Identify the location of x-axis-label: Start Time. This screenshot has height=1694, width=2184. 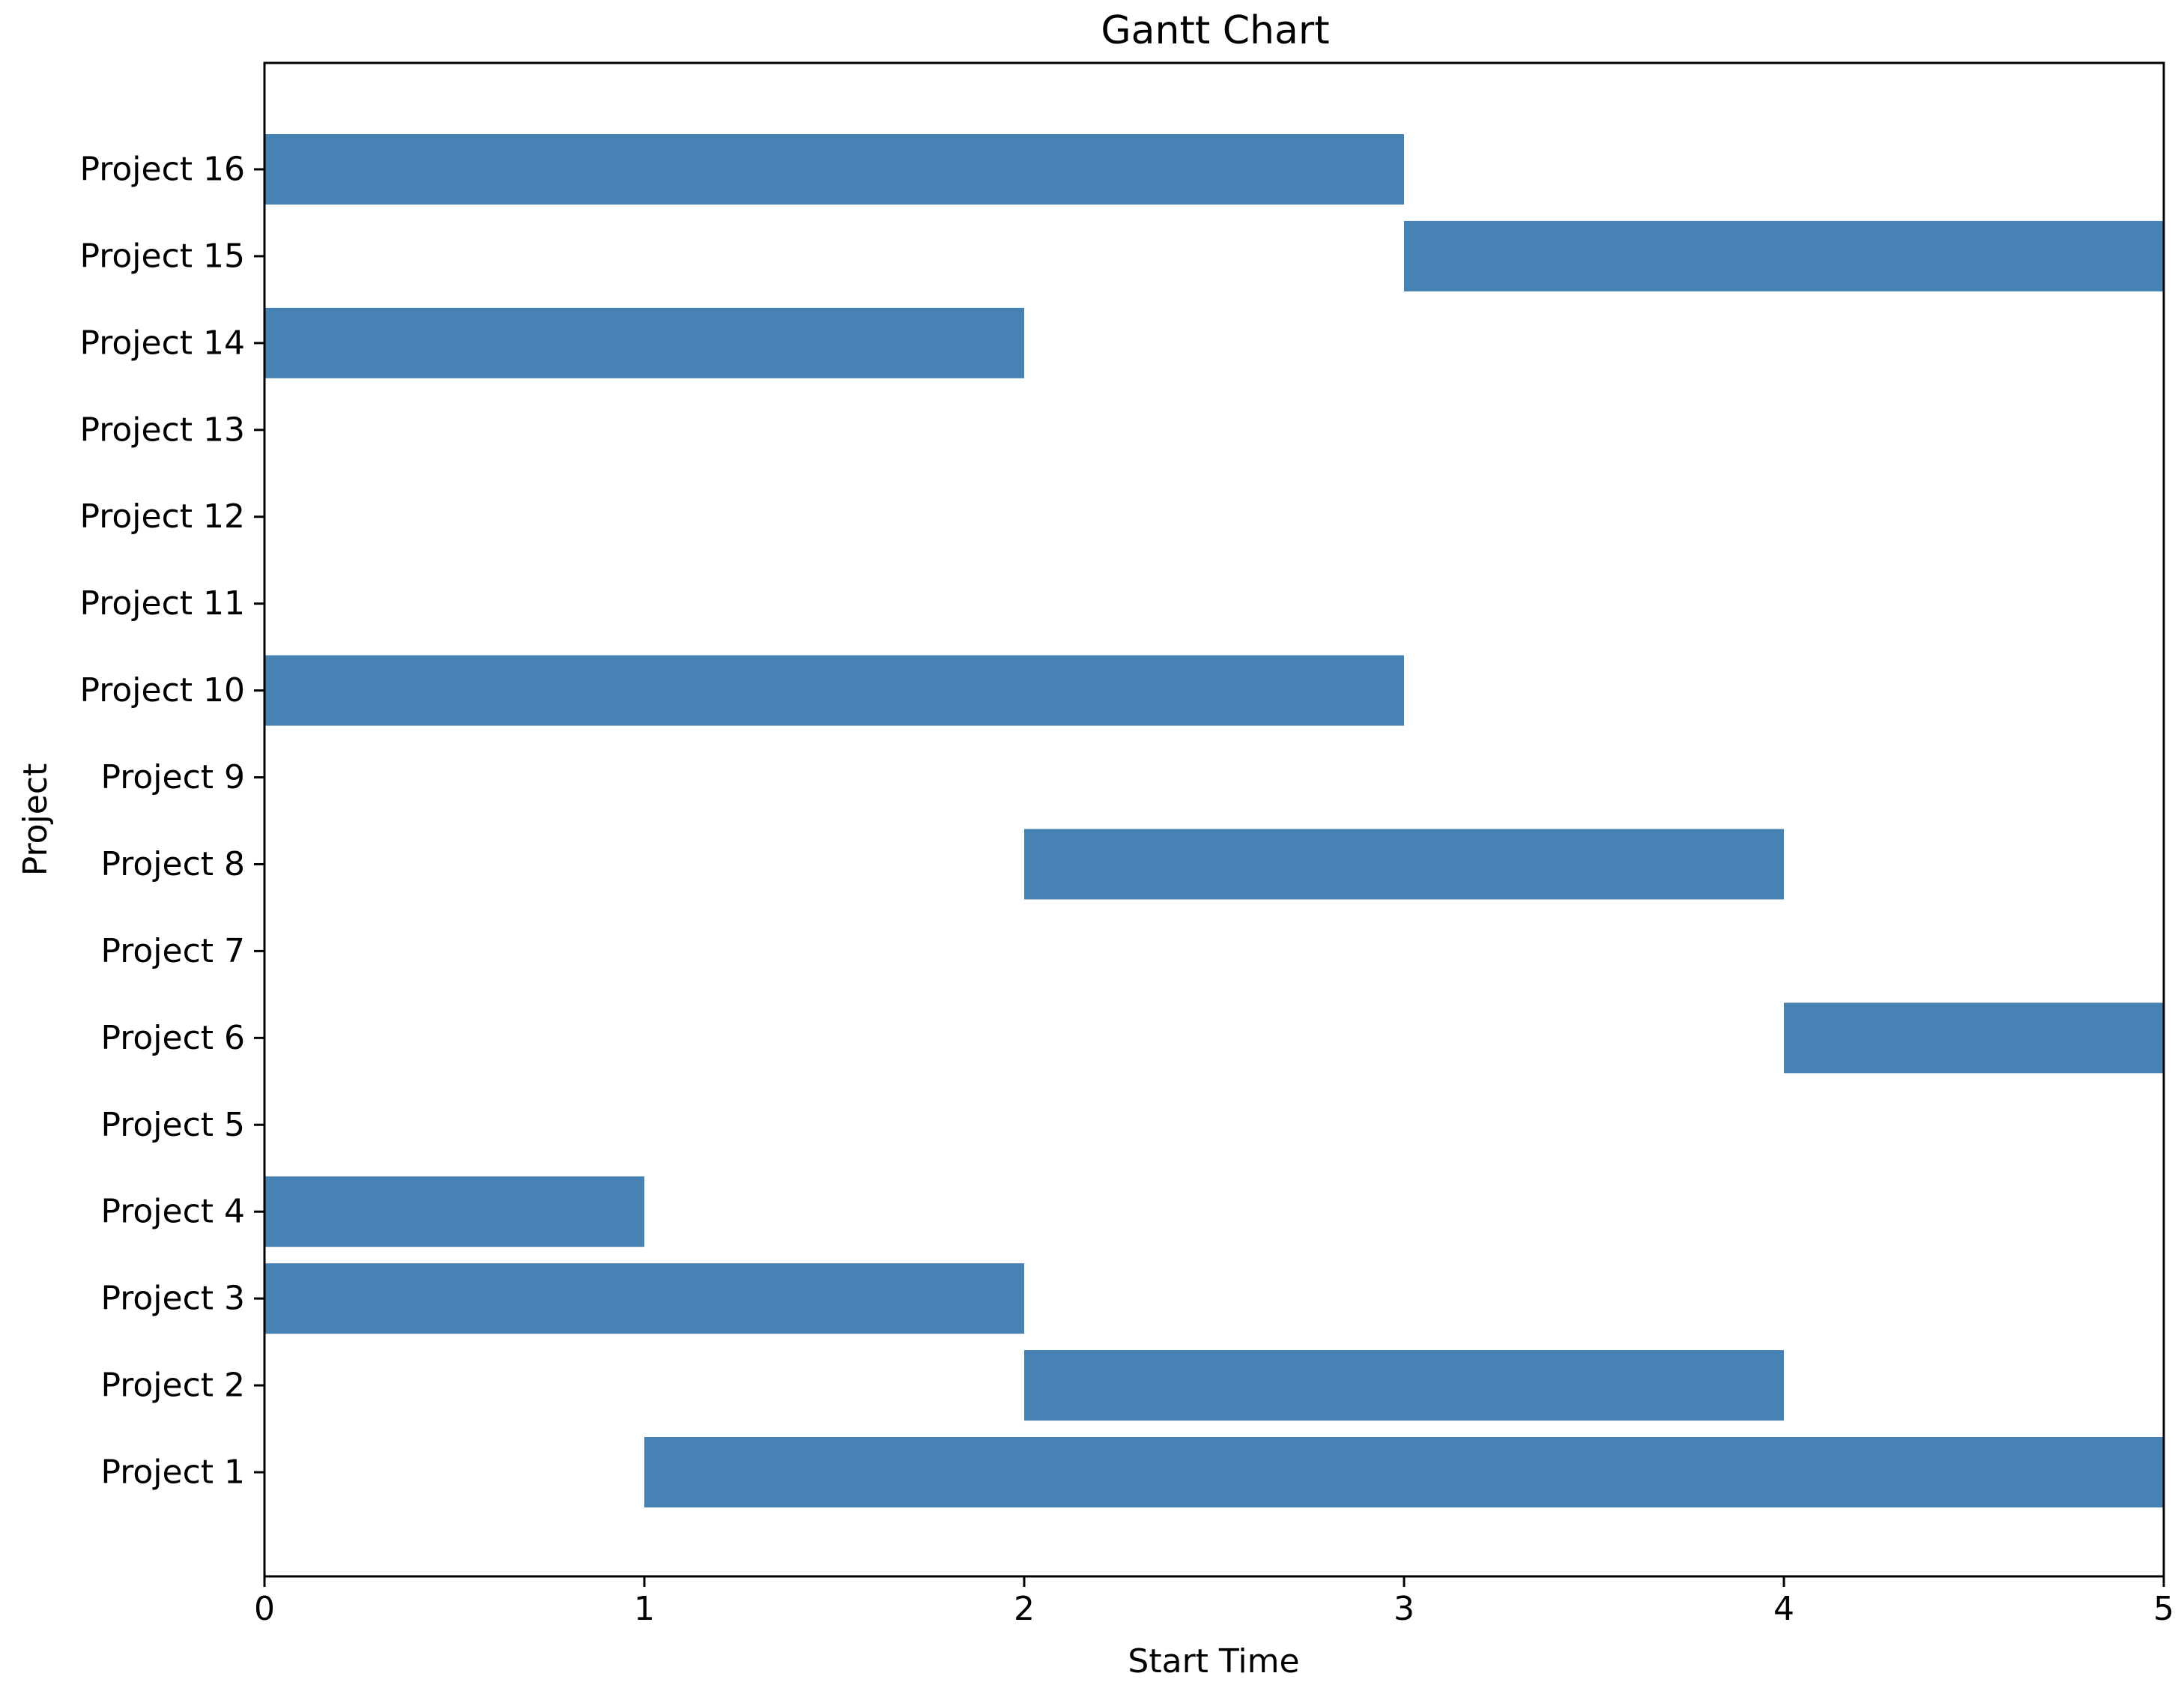
(1213, 1662).